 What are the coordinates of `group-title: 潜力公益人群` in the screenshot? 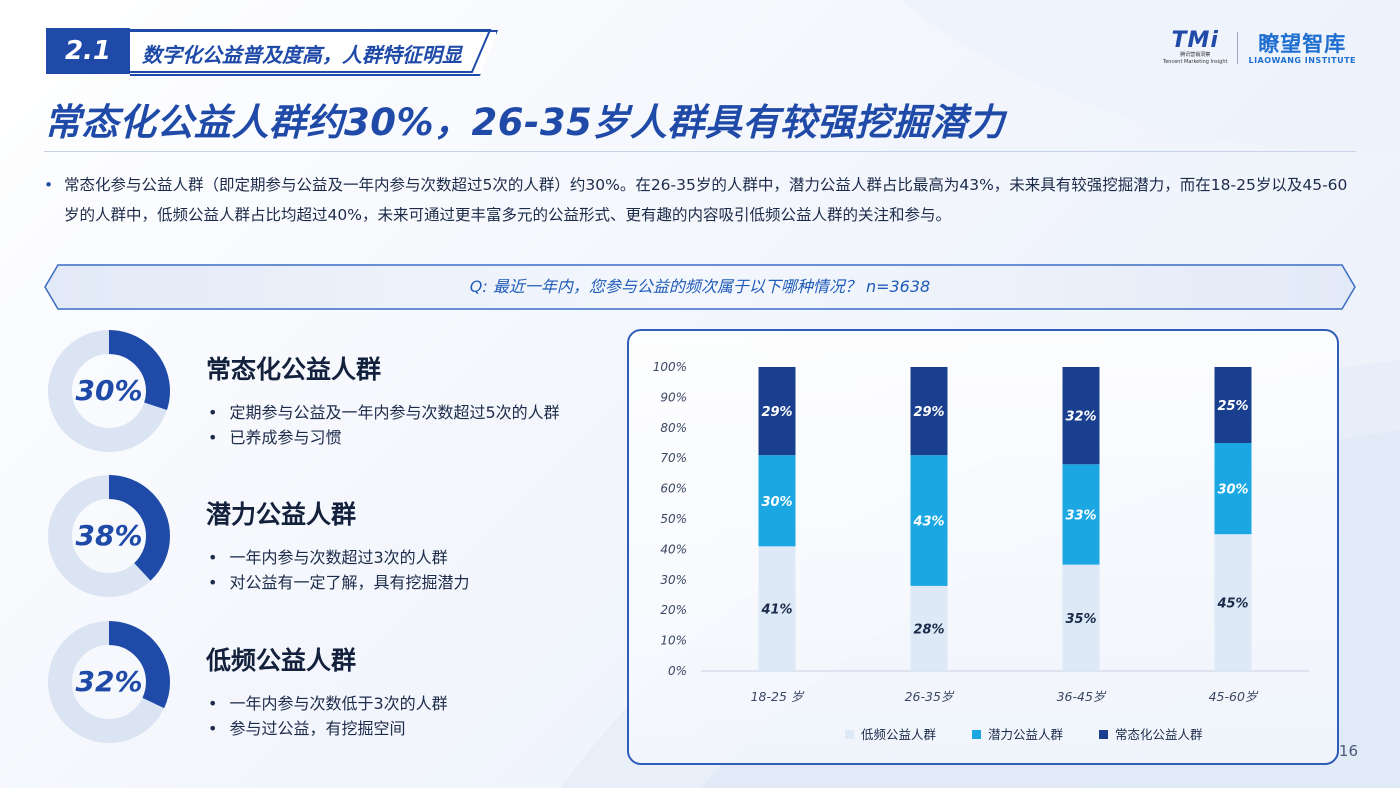 It's located at (281, 514).